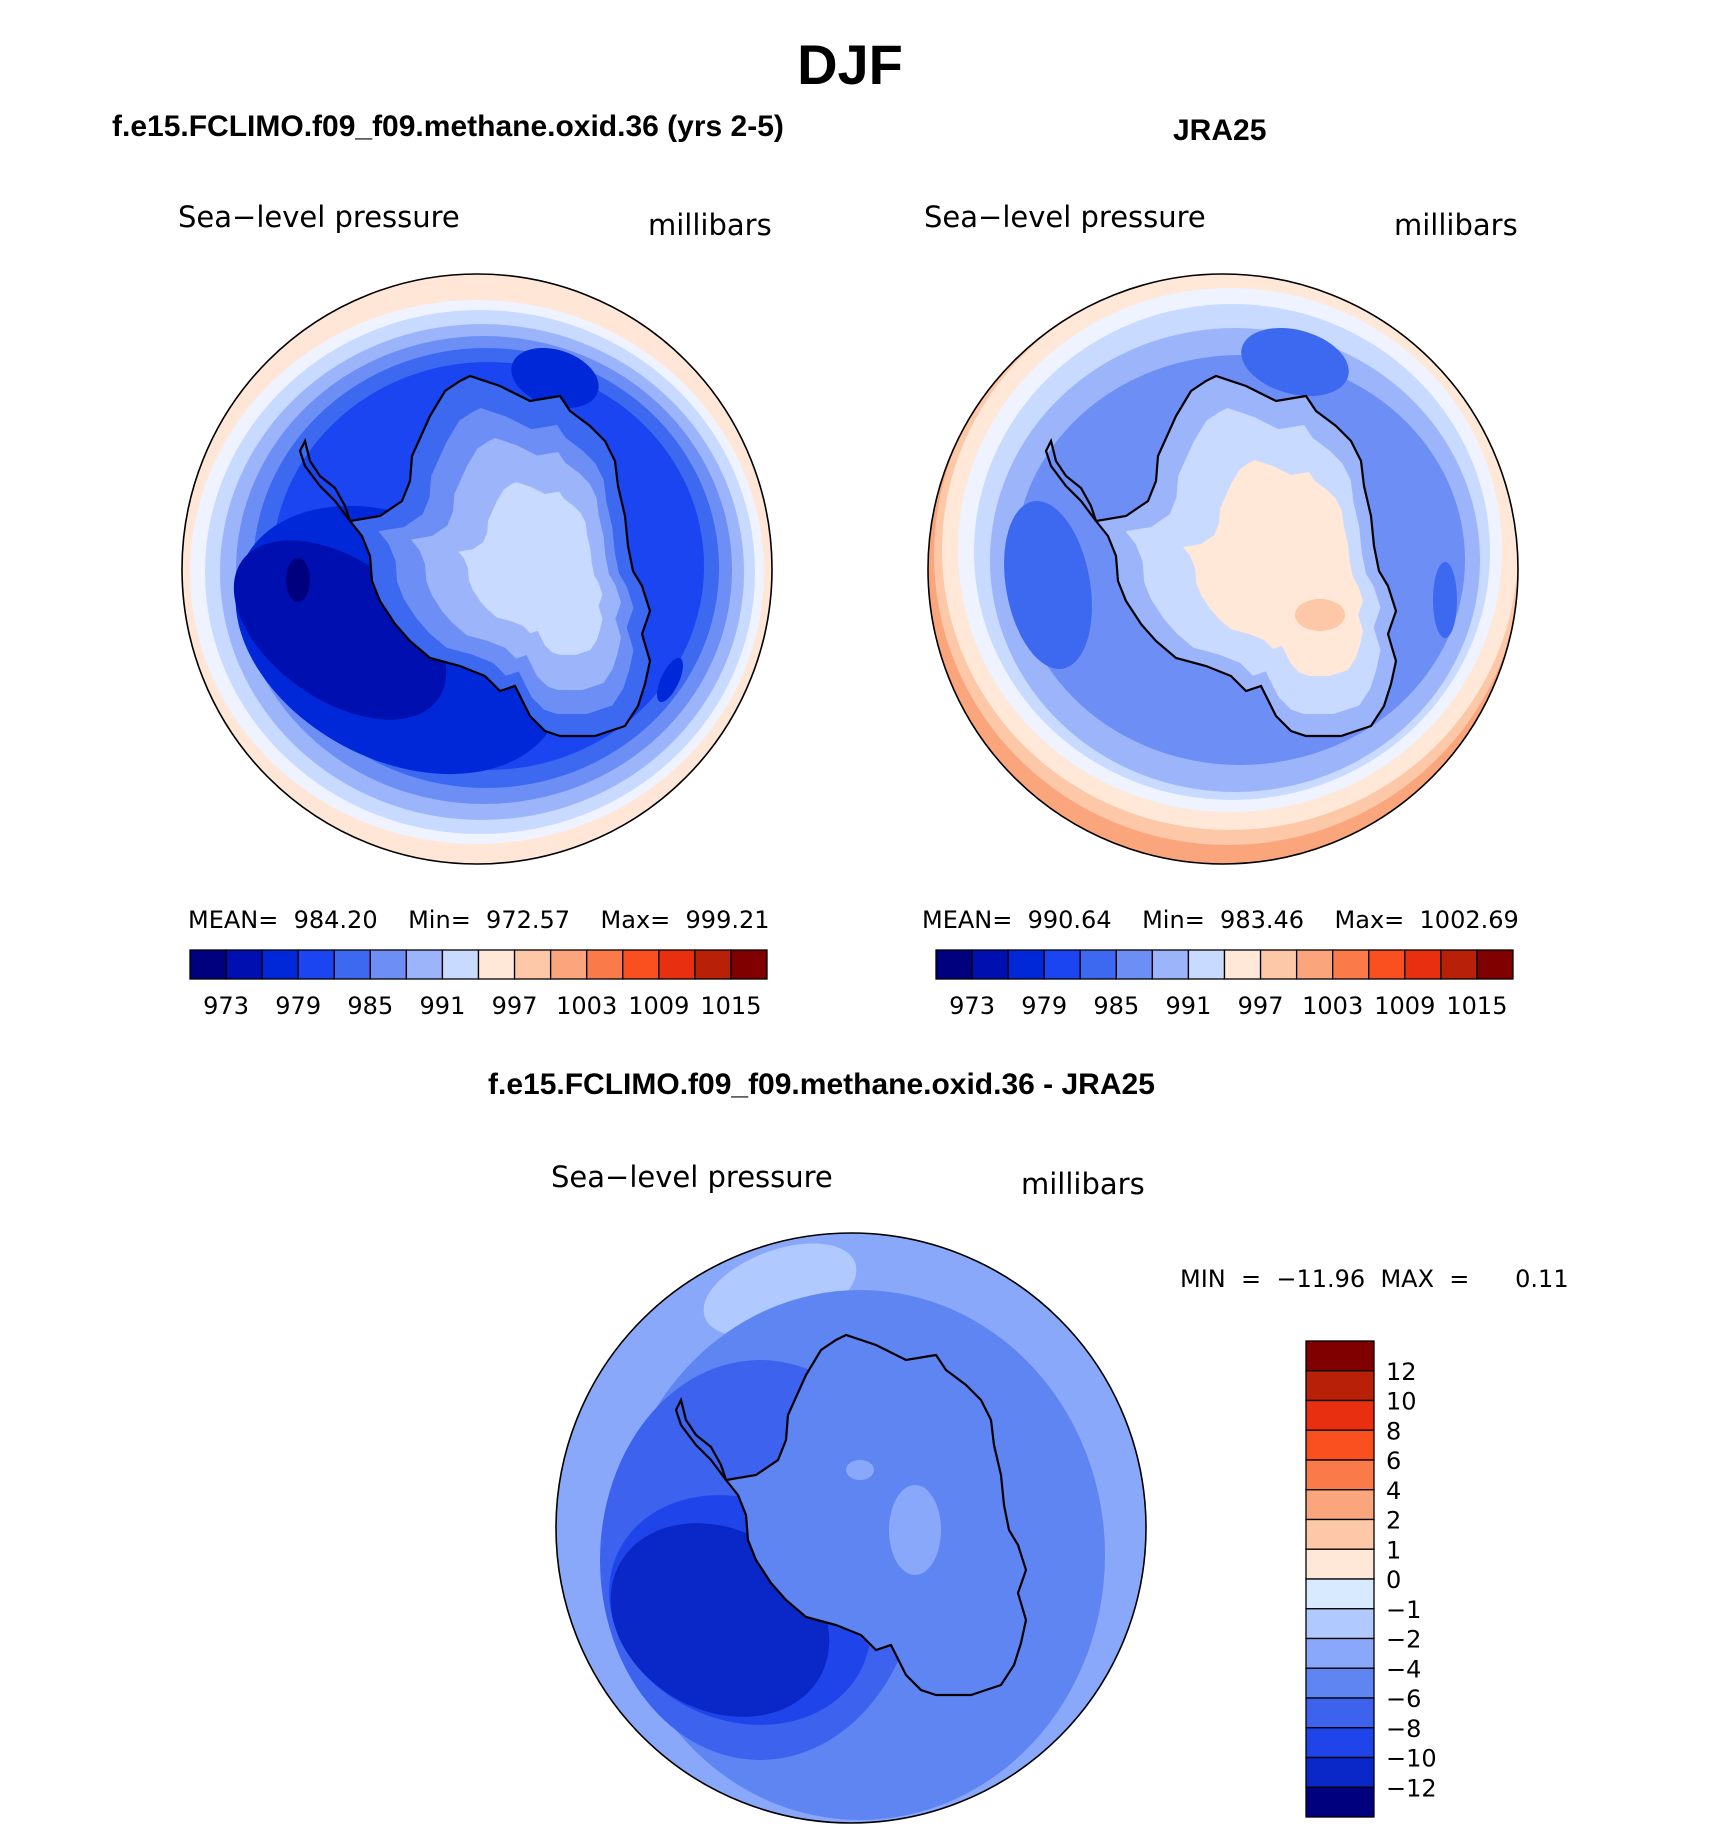 This screenshot has width=1710, height=1839. Describe the element at coordinates (1393, 1491) in the screenshot. I see `diff-colorbar-tick-label: 4` at that location.